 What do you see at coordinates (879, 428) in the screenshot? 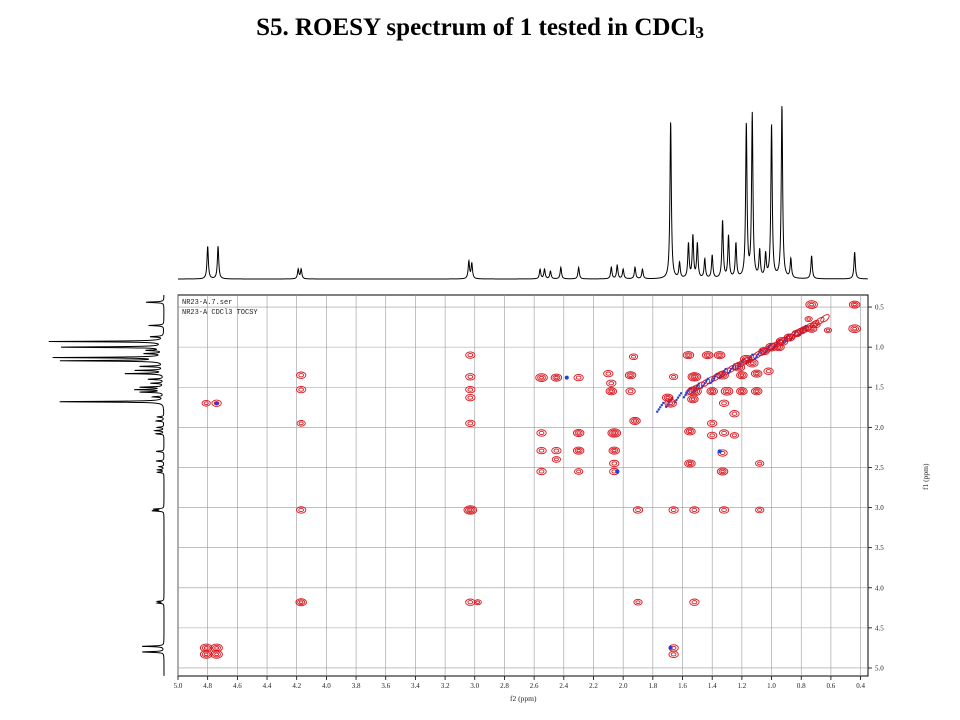
I see `y-tick-label: 2.0` at bounding box center [879, 428].